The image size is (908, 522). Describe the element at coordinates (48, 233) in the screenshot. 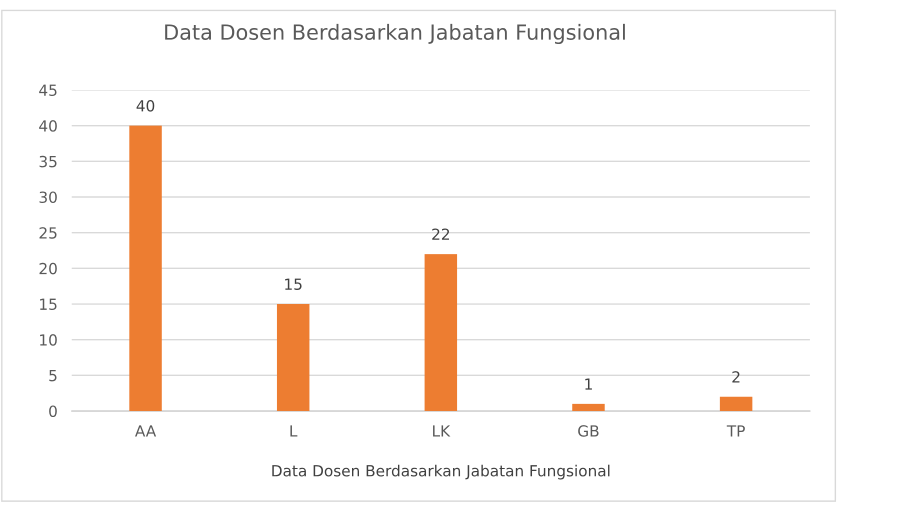

I see `y-tick-label: 25` at that location.